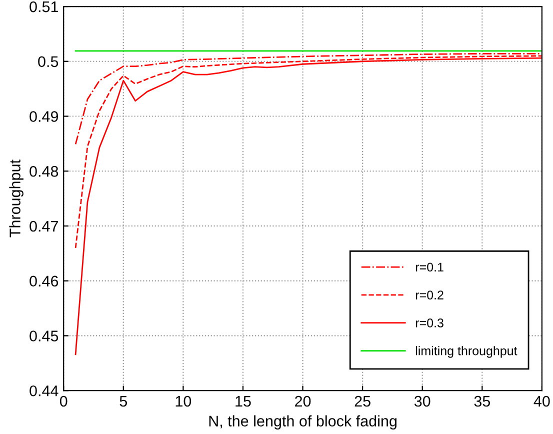 This screenshot has width=553, height=434. I want to click on legend-label: limiting throughput, so click(467, 352).